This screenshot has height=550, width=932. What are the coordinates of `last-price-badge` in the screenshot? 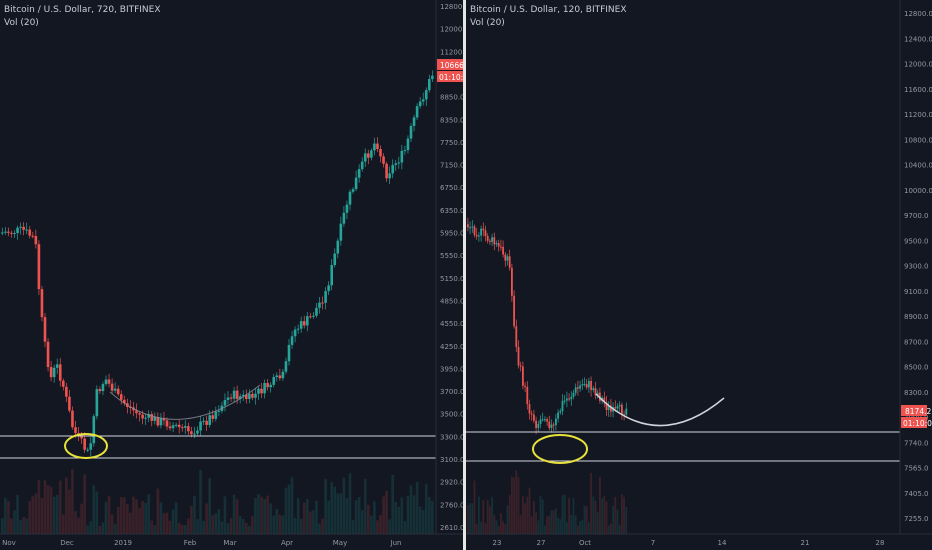 It's located at (914, 410).